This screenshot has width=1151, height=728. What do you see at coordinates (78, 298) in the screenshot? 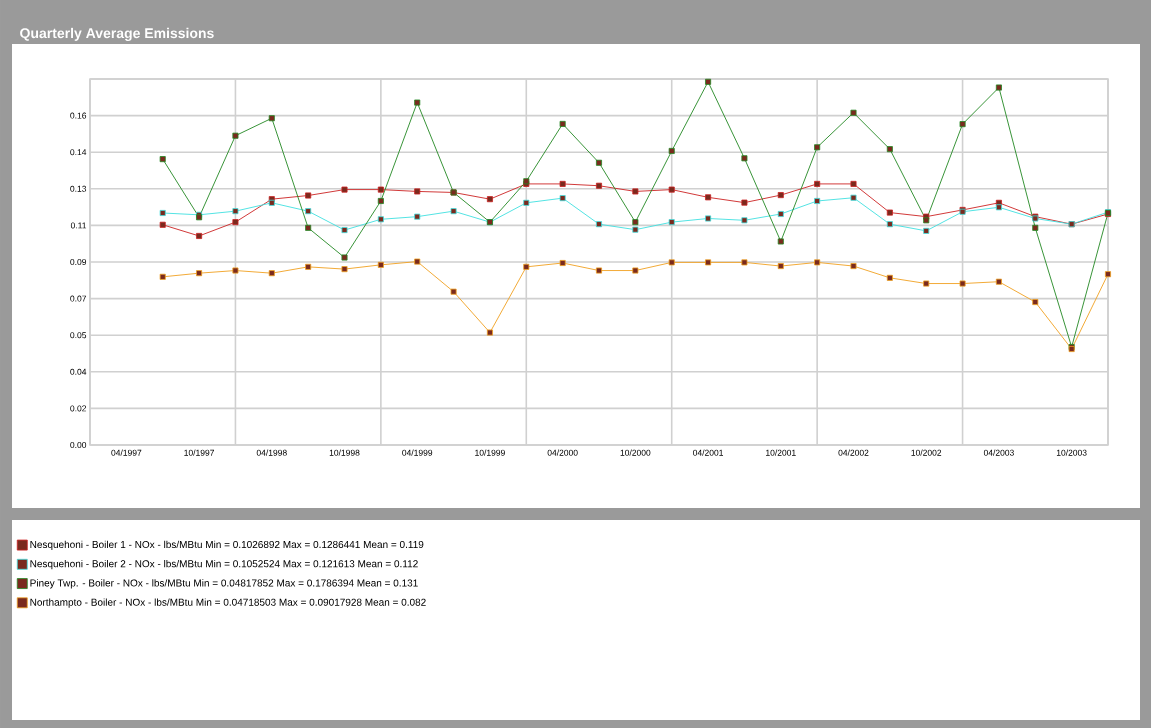
I see `y-tick-label: 0.07` at bounding box center [78, 298].